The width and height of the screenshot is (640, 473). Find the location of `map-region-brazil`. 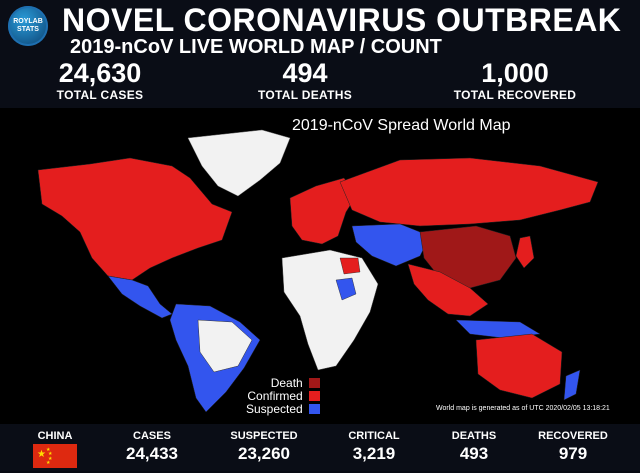

map-region-brazil is located at coordinates (225, 346).